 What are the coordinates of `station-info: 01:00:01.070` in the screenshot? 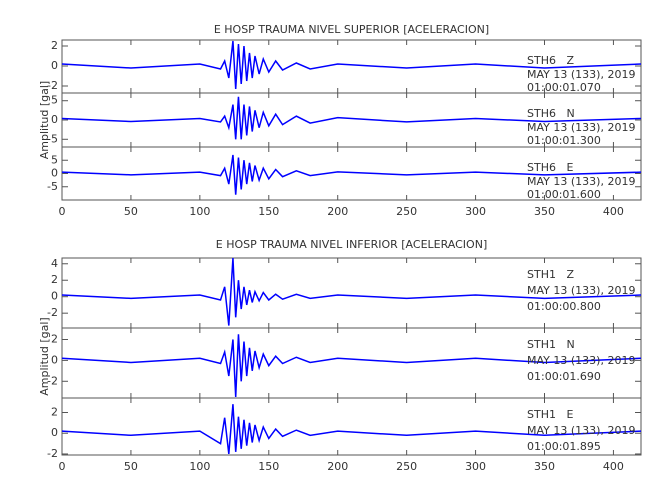 It's located at (564, 87).